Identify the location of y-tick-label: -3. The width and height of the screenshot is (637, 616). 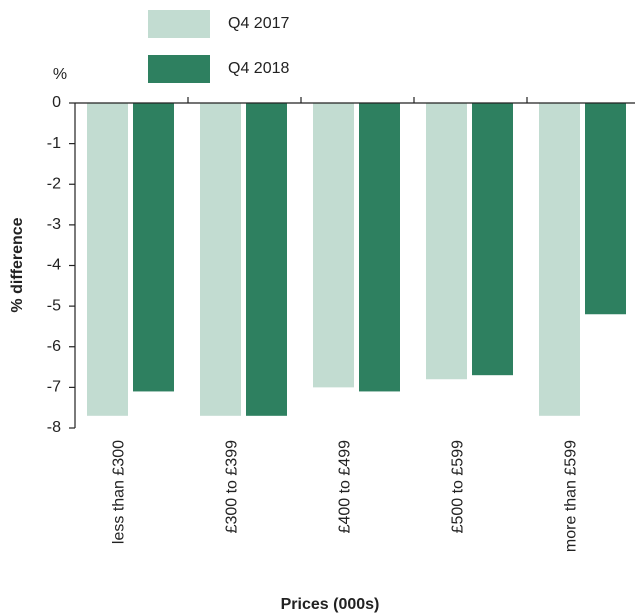
(54, 224).